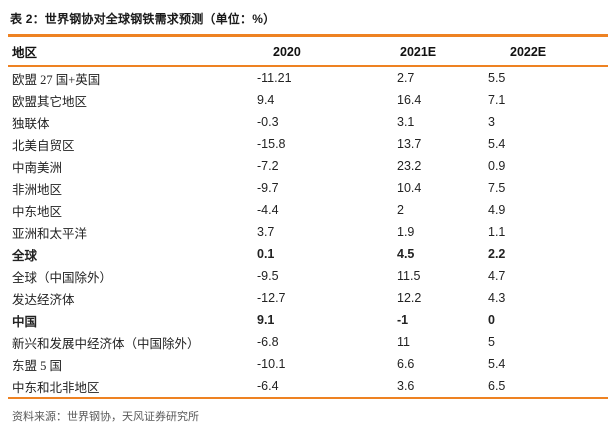 This screenshot has height=424, width=614. Describe the element at coordinates (308, 122) in the screenshot. I see `table-row: 独联体 -0.3 3.1 3` at that location.